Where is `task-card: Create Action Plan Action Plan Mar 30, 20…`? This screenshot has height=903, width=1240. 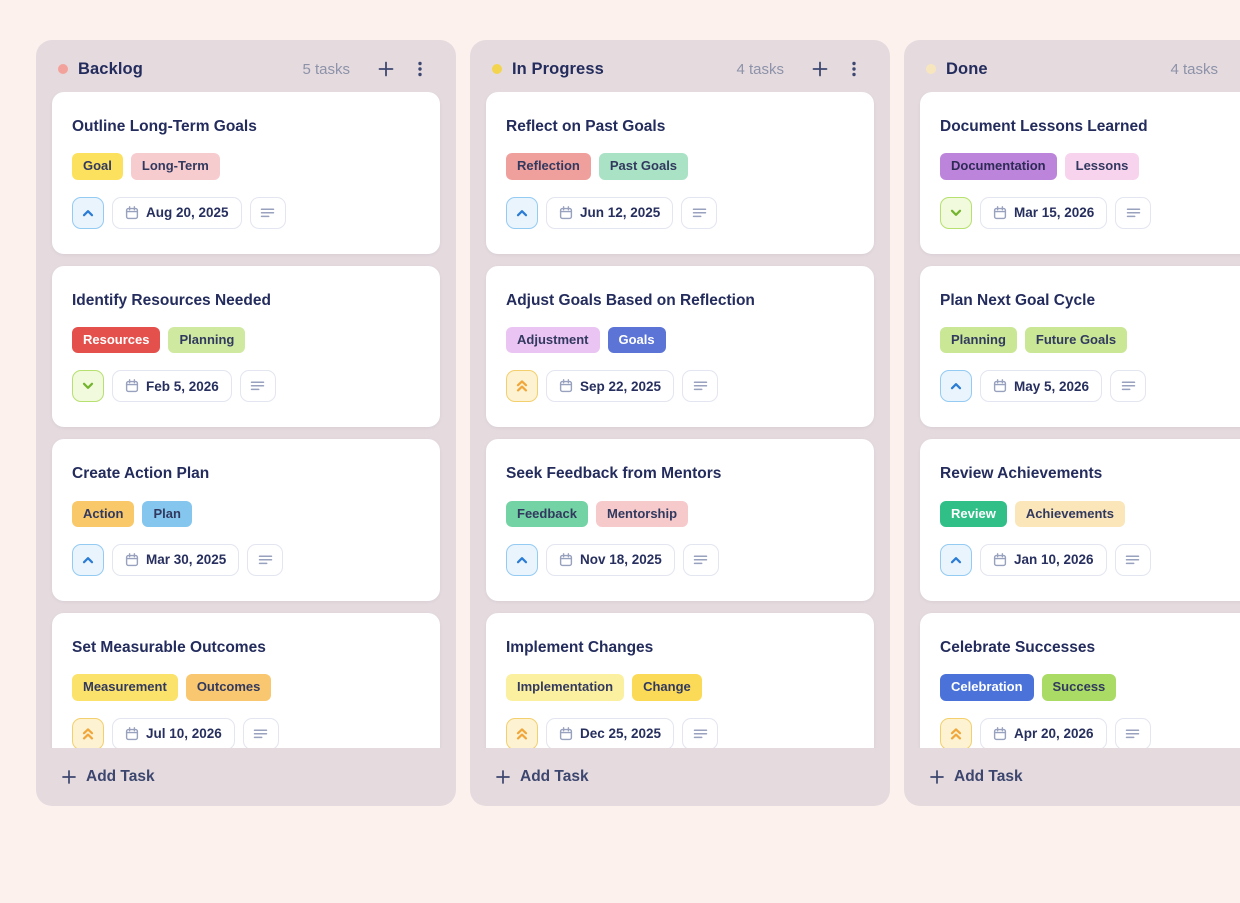
task-card: Create Action Plan Action Plan Mar 30, 20… is located at coordinates (246, 520).